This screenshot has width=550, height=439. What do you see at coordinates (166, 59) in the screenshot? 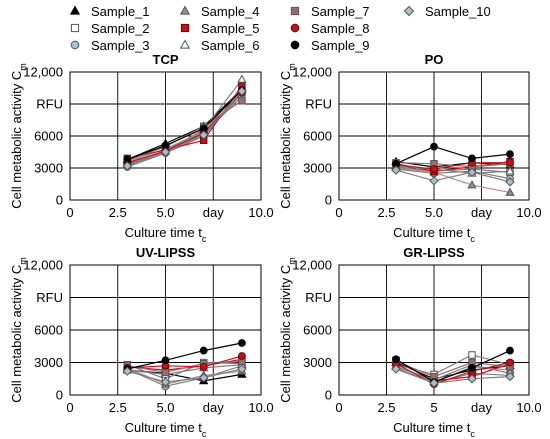
I see `panel-title: TCP` at bounding box center [166, 59].